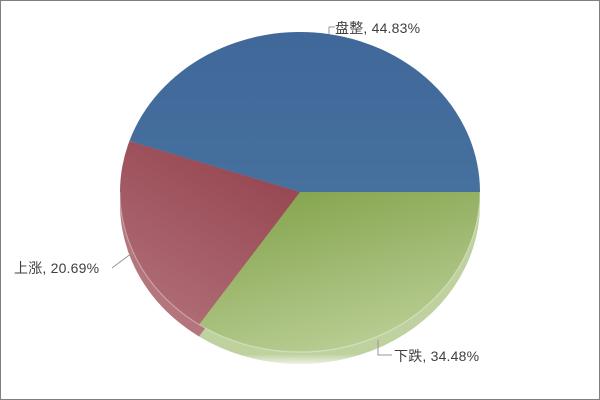 The height and width of the screenshot is (400, 600). I want to click on slice-label-shangzhang: 上涨, 20.69%, so click(57, 268).